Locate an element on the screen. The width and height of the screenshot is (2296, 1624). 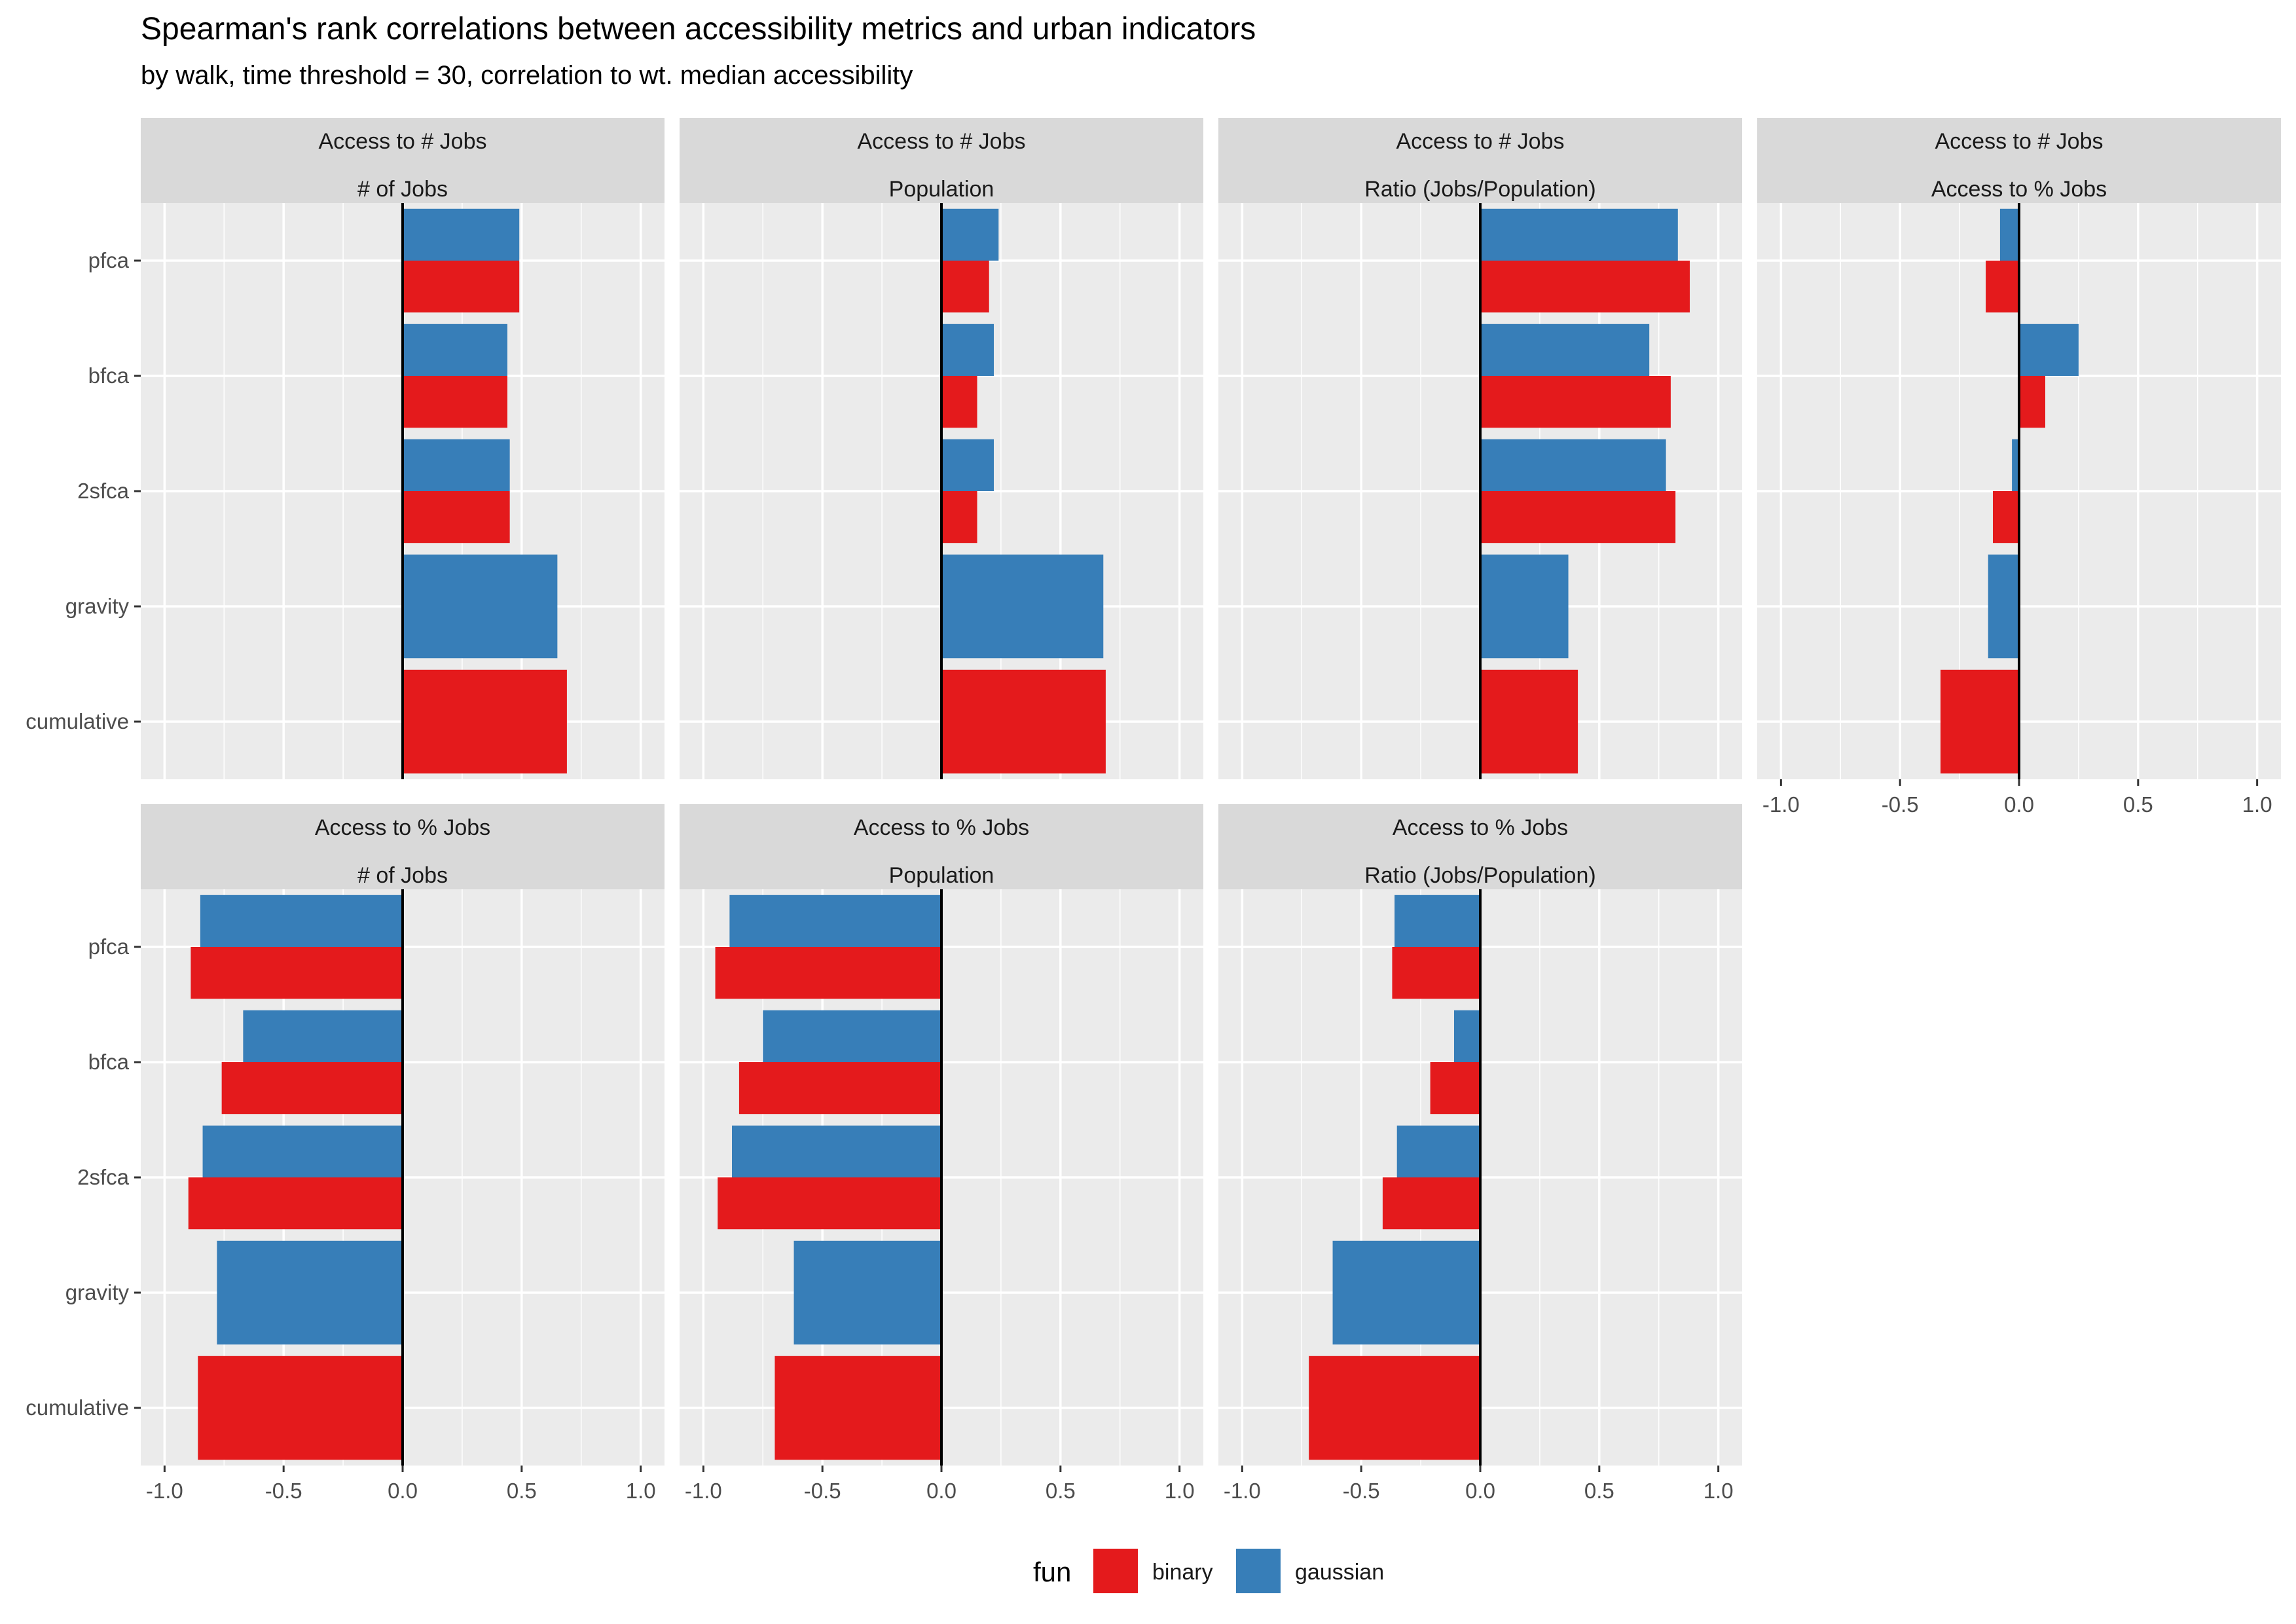
legend-key-gaussian is located at coordinates (1258, 1571).